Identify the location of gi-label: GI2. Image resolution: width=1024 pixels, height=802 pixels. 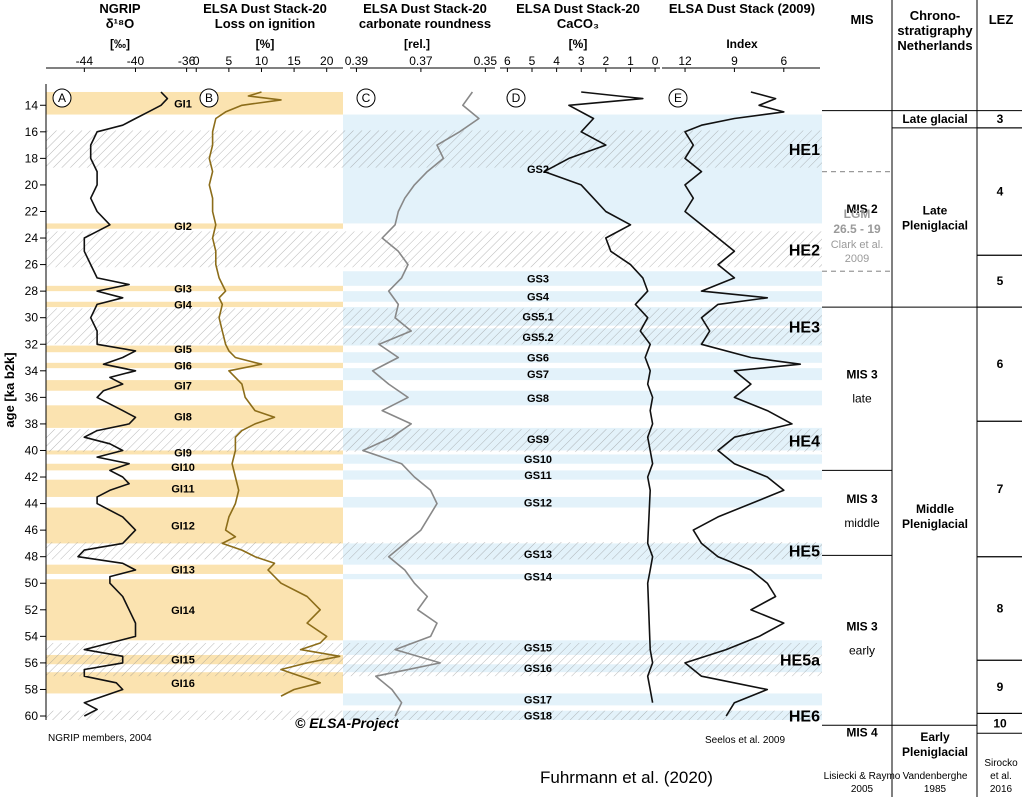
(183, 227).